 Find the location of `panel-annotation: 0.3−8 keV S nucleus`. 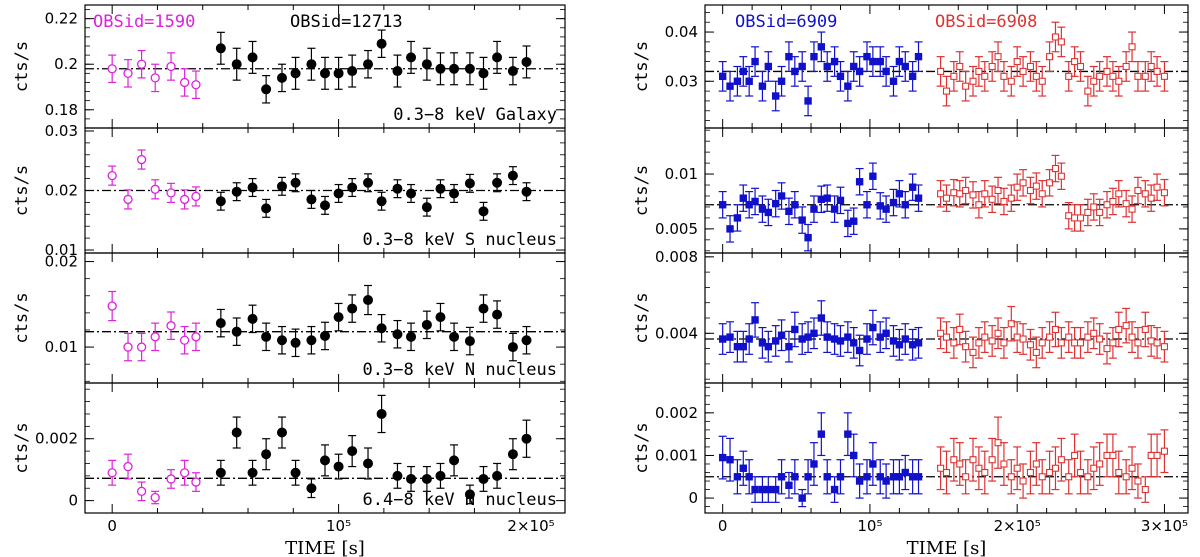

panel-annotation: 0.3−8 keV S nucleus is located at coordinates (460, 240).